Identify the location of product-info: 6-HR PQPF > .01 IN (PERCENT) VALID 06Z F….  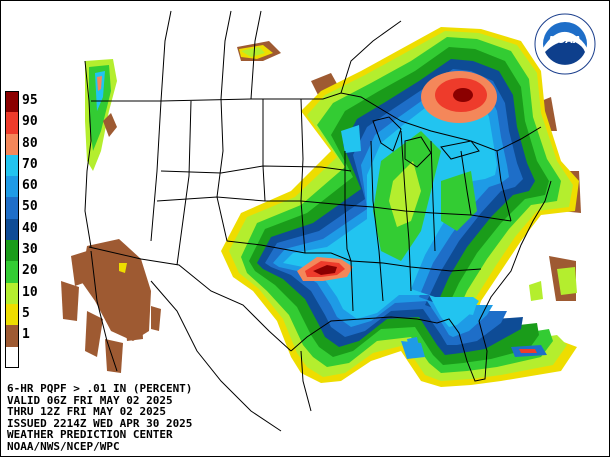
(99, 418).